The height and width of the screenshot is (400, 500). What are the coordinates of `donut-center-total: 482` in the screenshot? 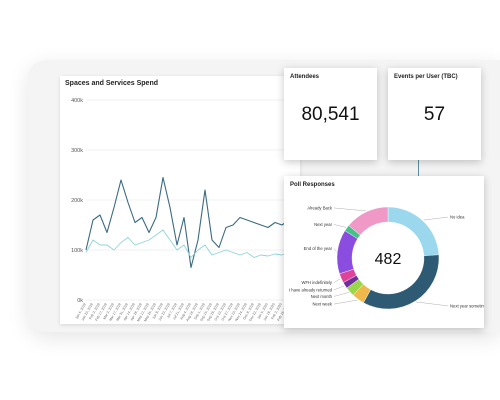 It's located at (388, 259).